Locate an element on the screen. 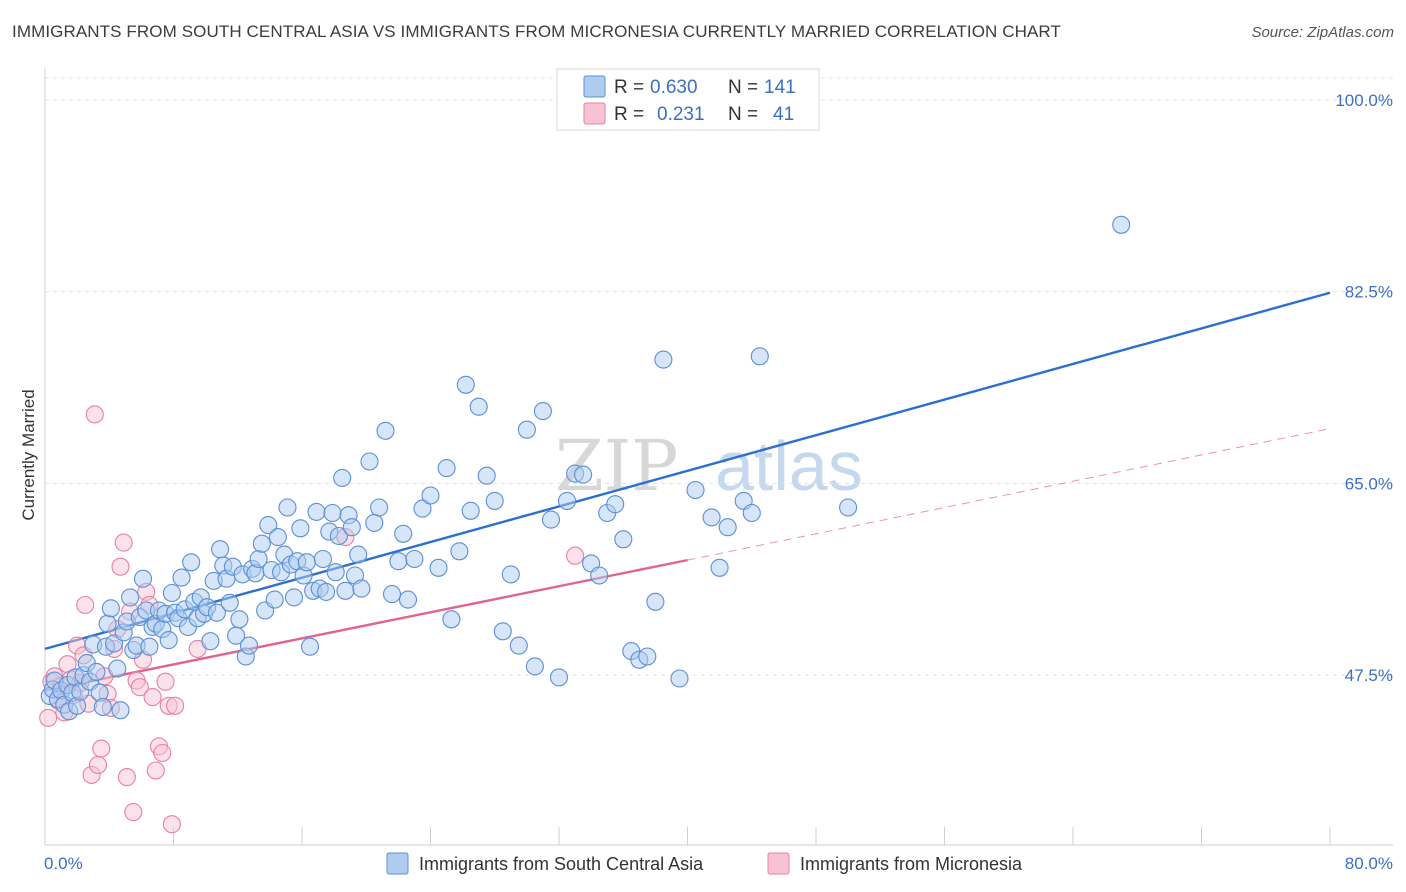  watermark-atlas: atlas is located at coordinates (789, 466).